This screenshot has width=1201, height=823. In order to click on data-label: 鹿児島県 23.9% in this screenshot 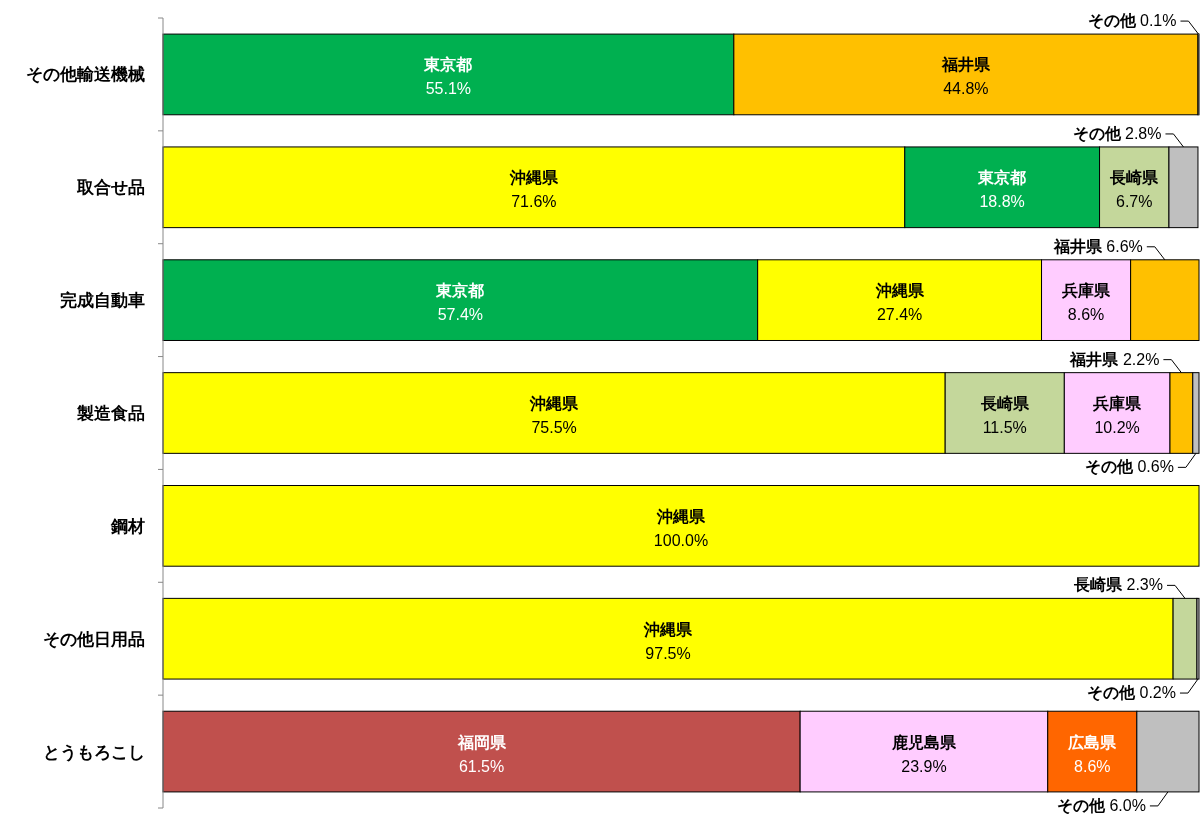, I will do `click(923, 754)`.